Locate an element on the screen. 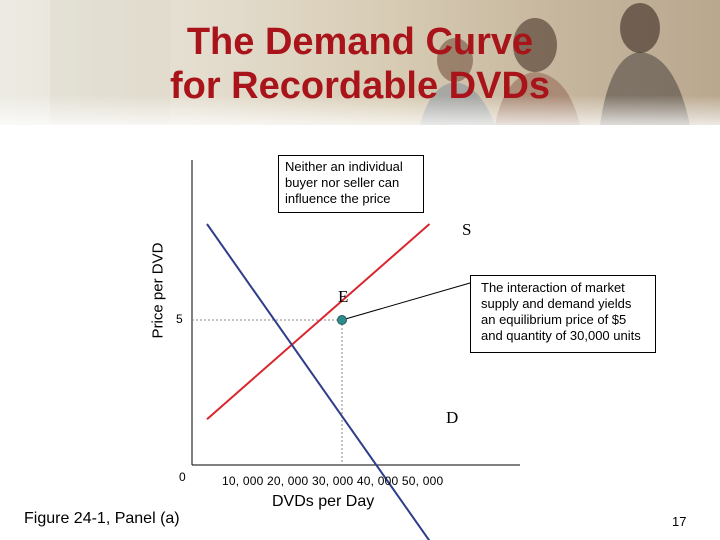 This screenshot has height=540, width=720. page-number: 17 is located at coordinates (679, 521).